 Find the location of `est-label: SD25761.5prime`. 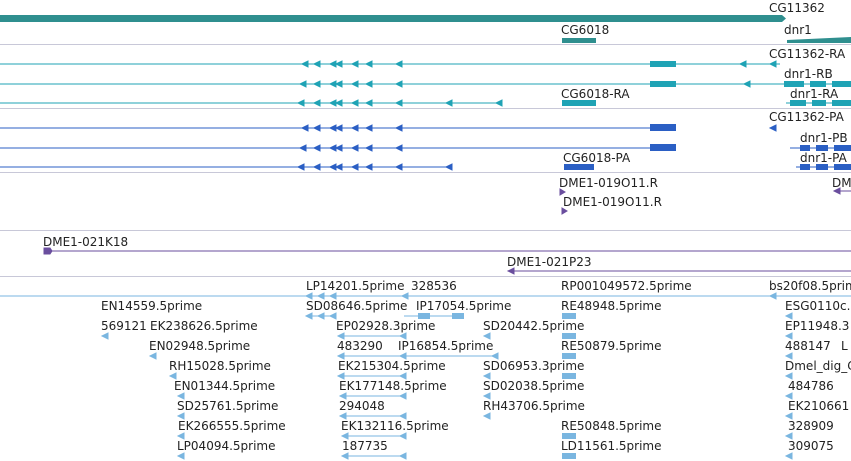

est-label: SD25761.5prime is located at coordinates (228, 406).